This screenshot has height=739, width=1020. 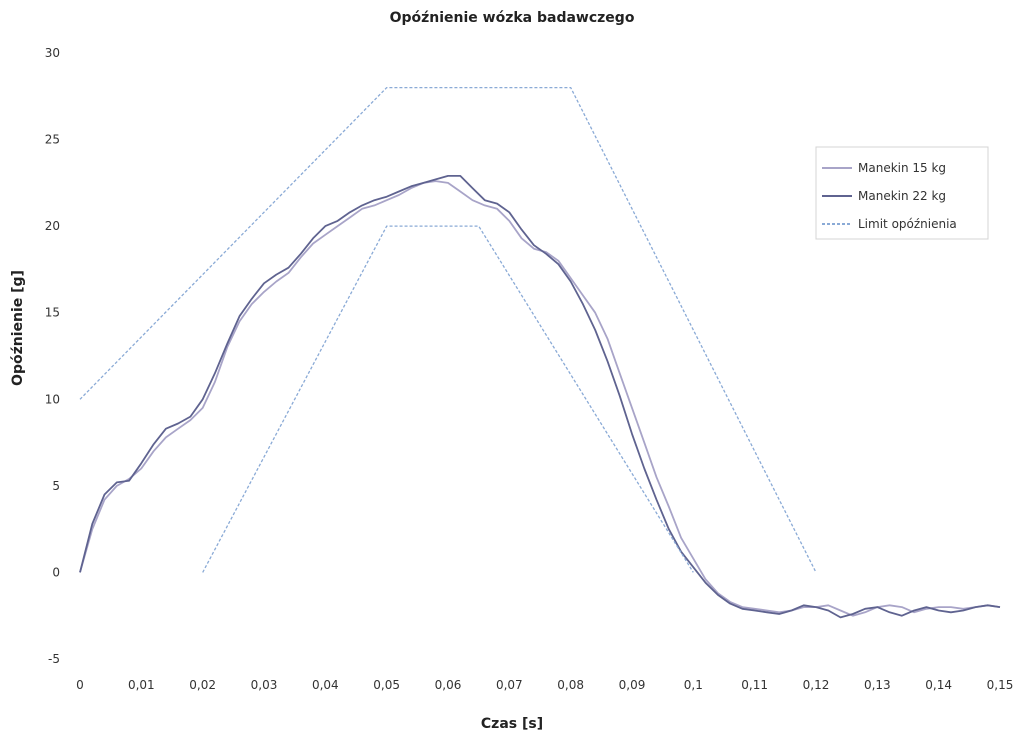 I want to click on x-tick-label: 0, so click(x=80, y=685).